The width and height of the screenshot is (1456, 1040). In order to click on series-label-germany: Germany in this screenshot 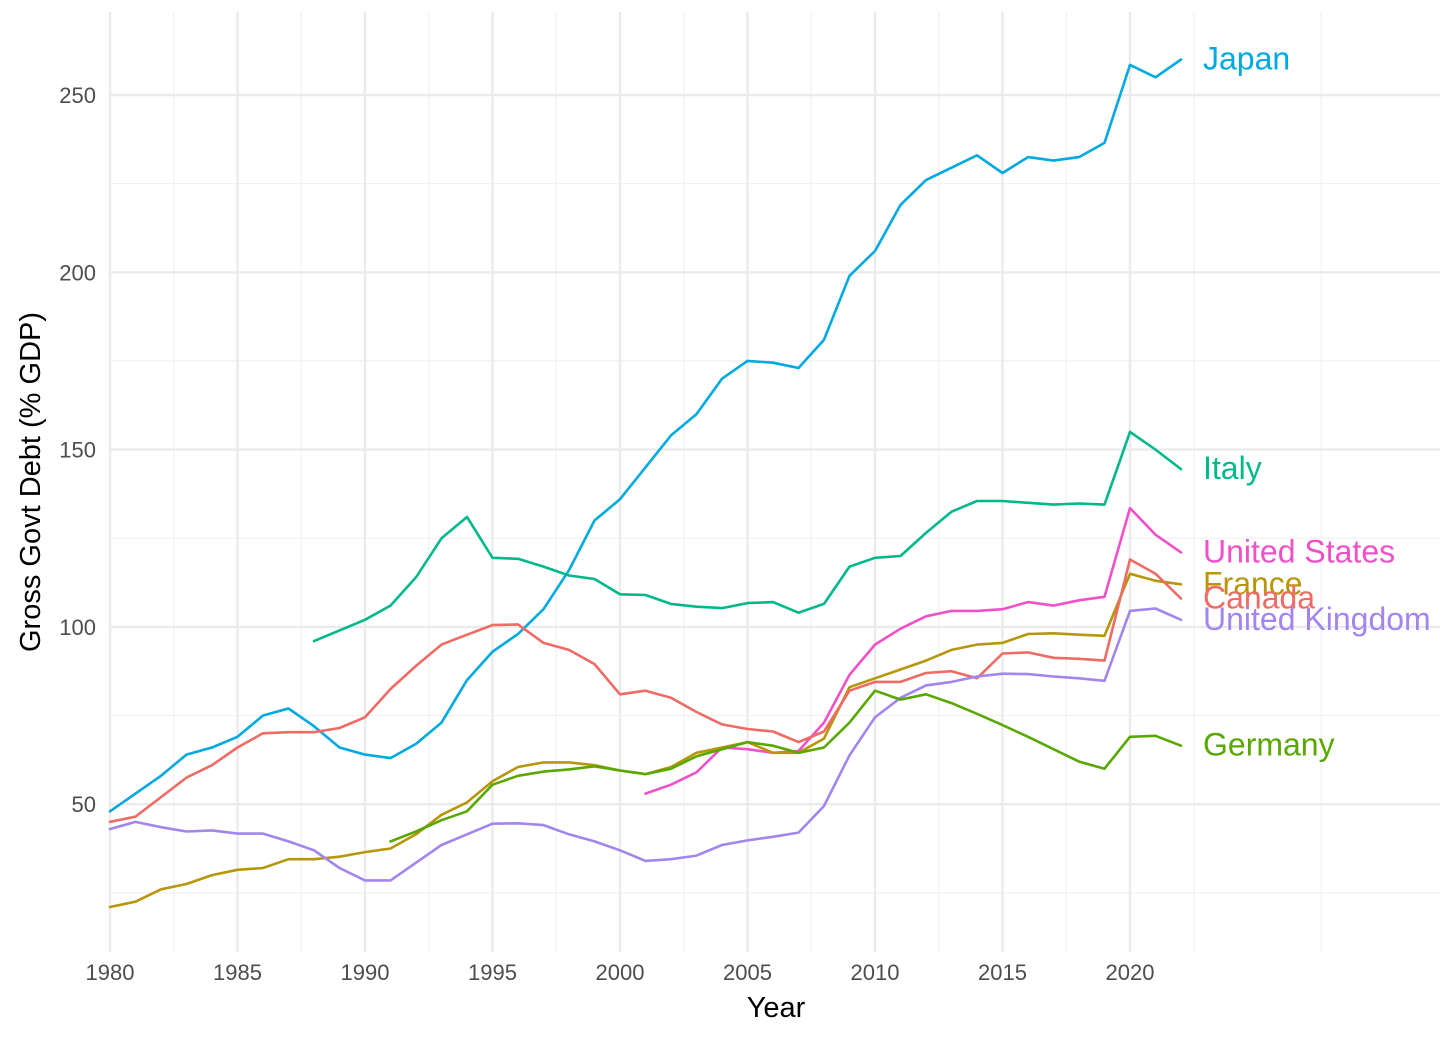, I will do `click(1269, 745)`.